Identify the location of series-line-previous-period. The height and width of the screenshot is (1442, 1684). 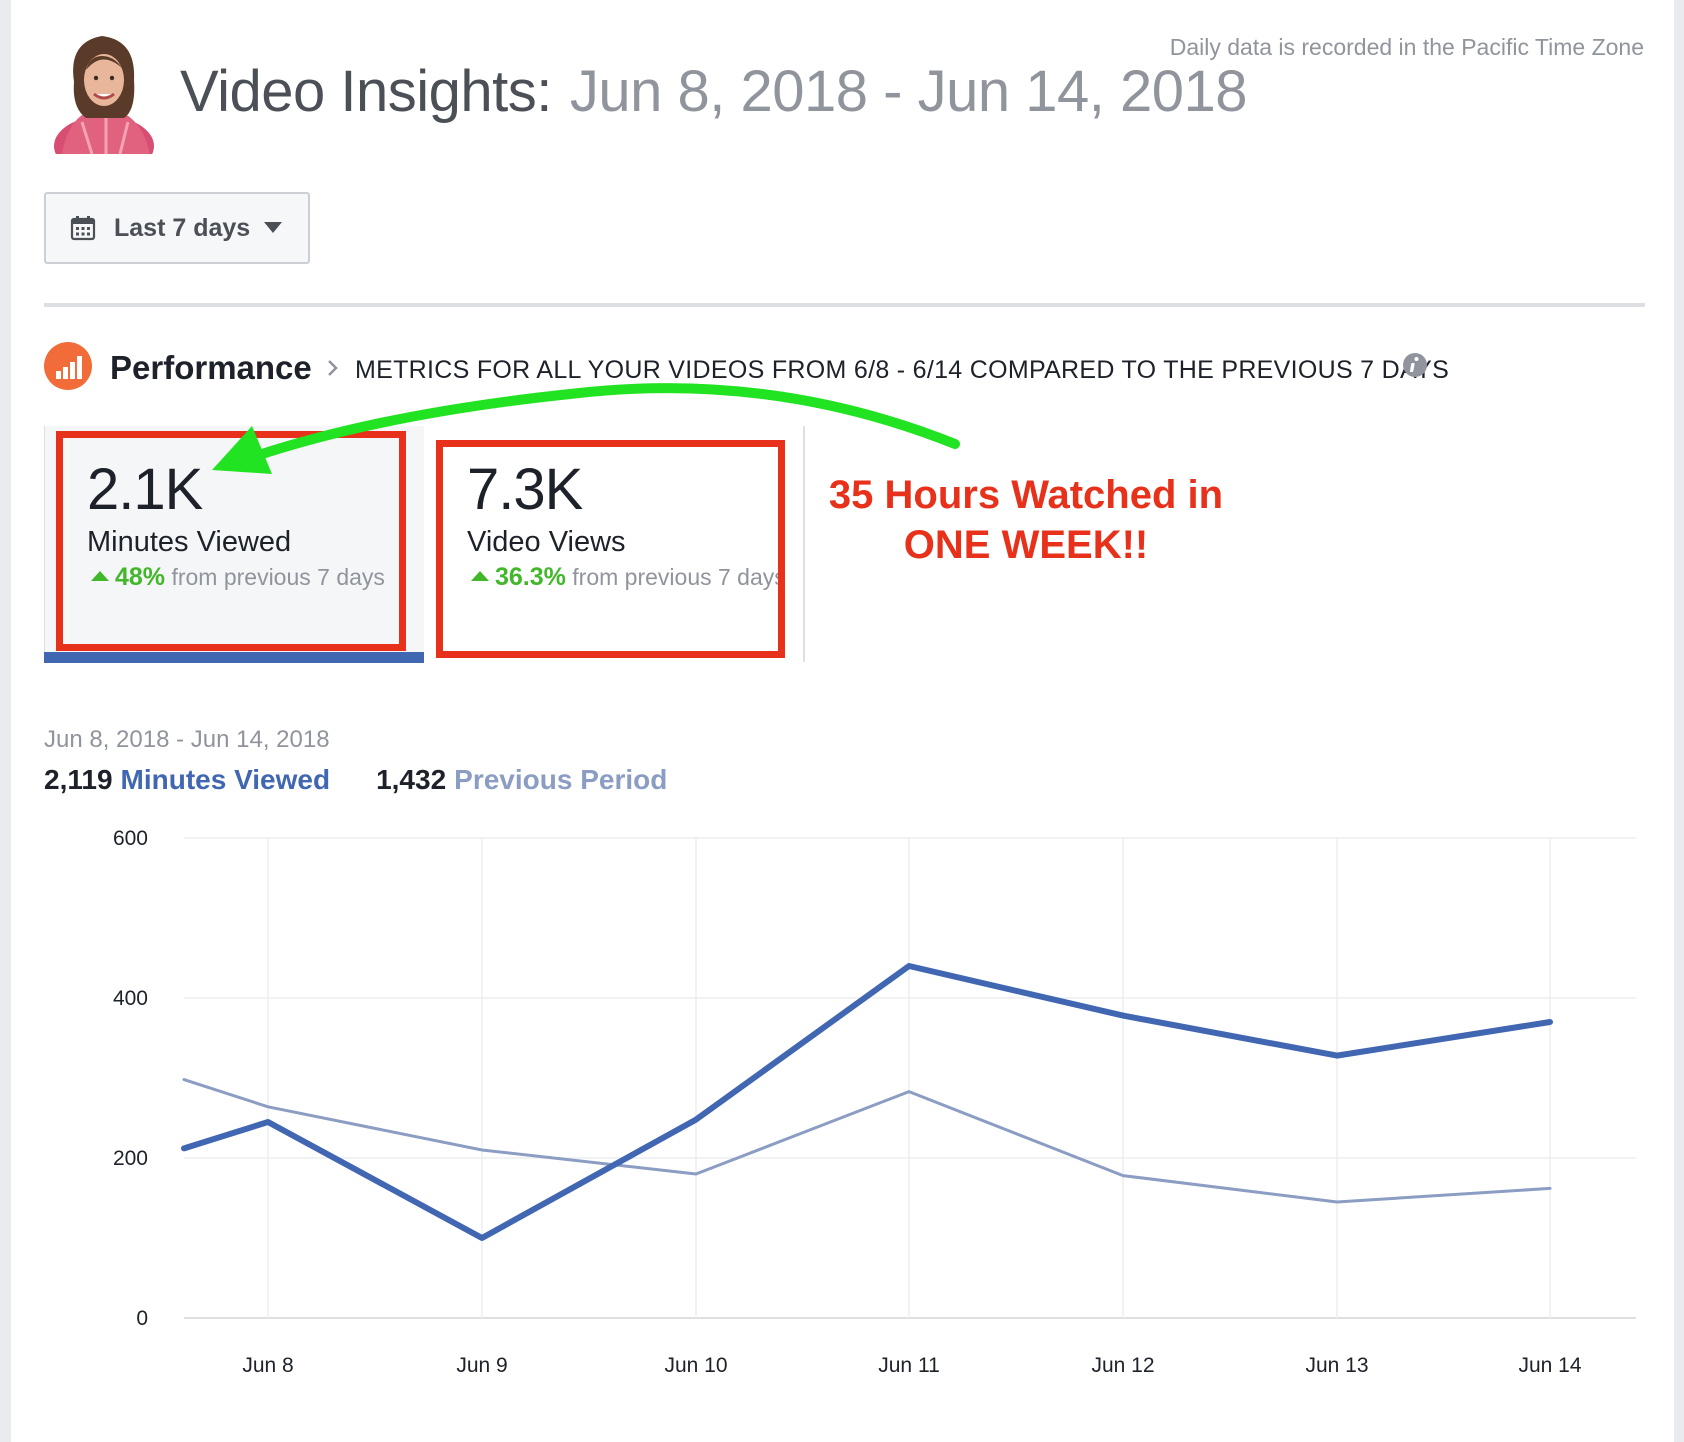
(867, 1141).